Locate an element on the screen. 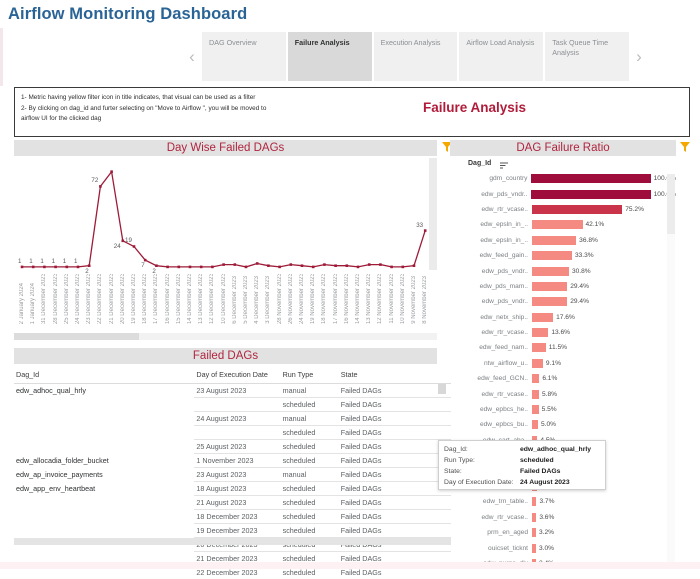 The height and width of the screenshot is (579, 700). ratio-row: edw_epbcs_bu..5.0% is located at coordinates (563, 424).